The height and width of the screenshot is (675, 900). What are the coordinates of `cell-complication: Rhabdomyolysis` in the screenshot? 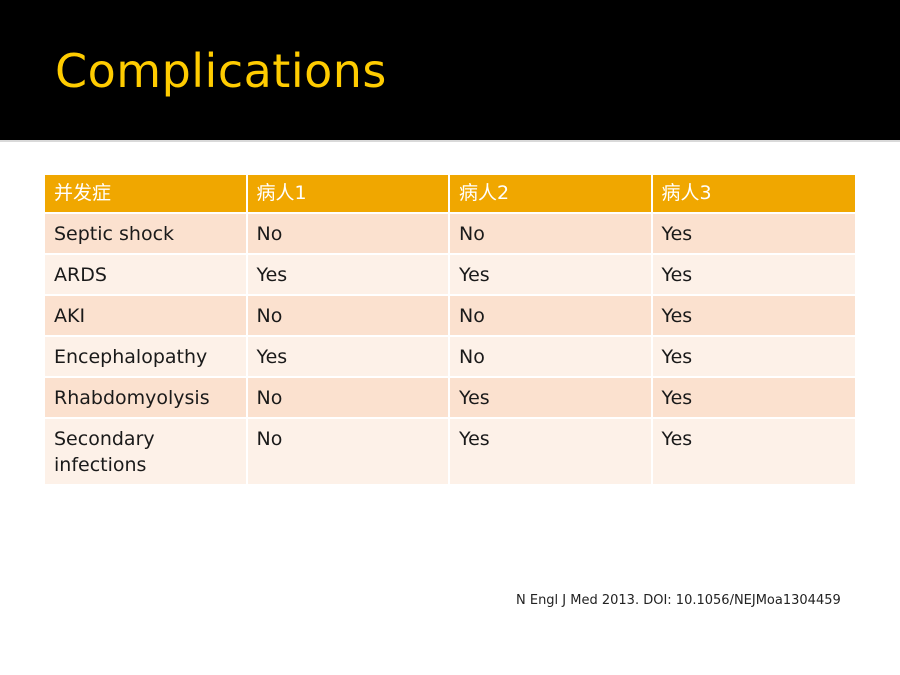 It's located at (146, 398).